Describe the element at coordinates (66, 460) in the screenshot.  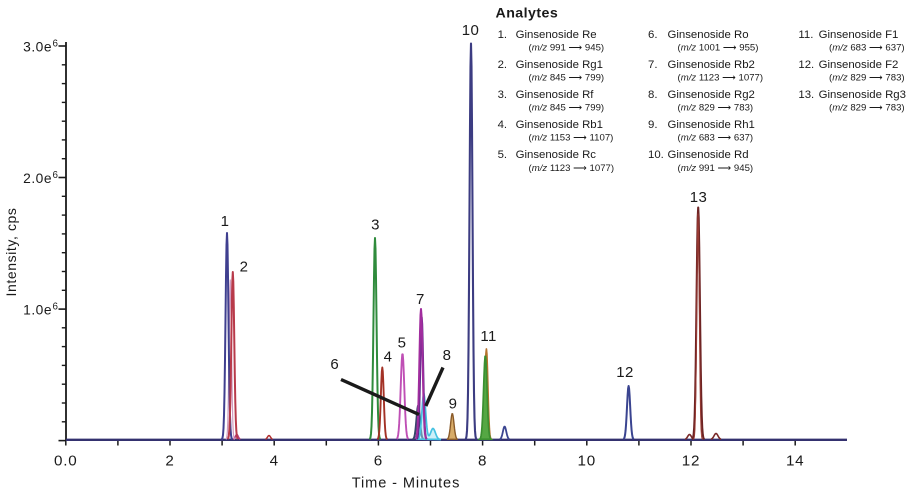
I see `svg-text: 0.0` at that location.